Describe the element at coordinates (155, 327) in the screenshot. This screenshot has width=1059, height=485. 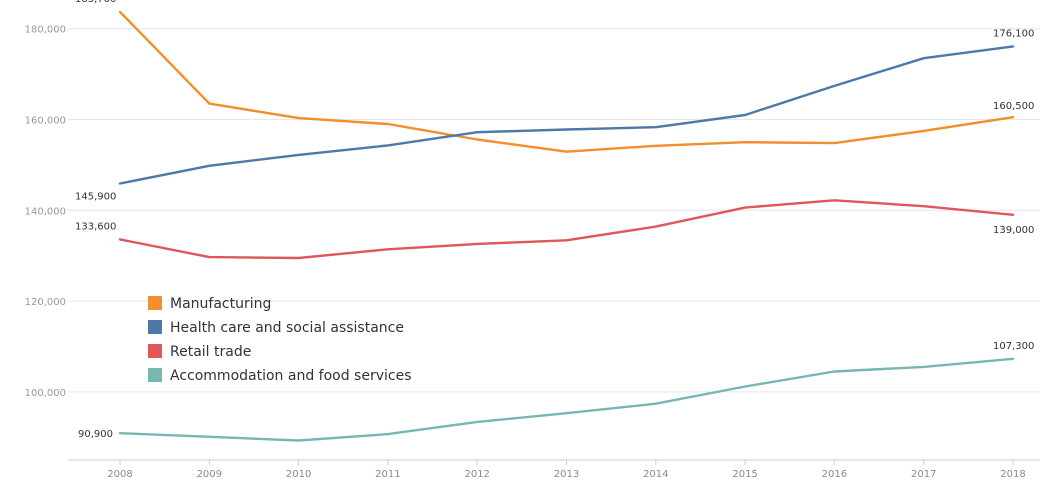
I see `legend-swatch-health-care-and-social-assistance` at that location.